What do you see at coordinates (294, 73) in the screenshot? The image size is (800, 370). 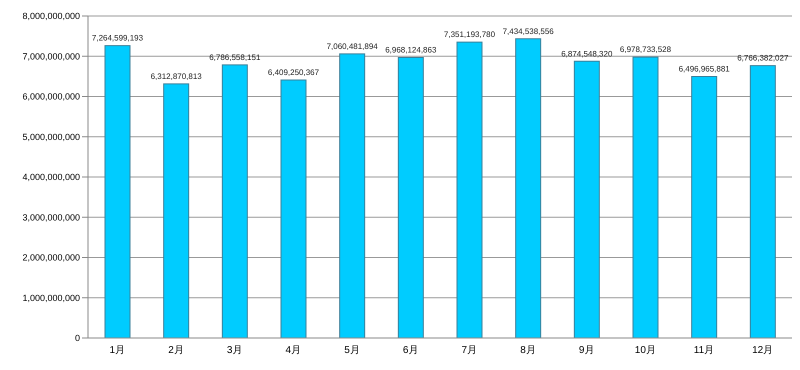 I see `data-label: 6,409,250,367` at bounding box center [294, 73].